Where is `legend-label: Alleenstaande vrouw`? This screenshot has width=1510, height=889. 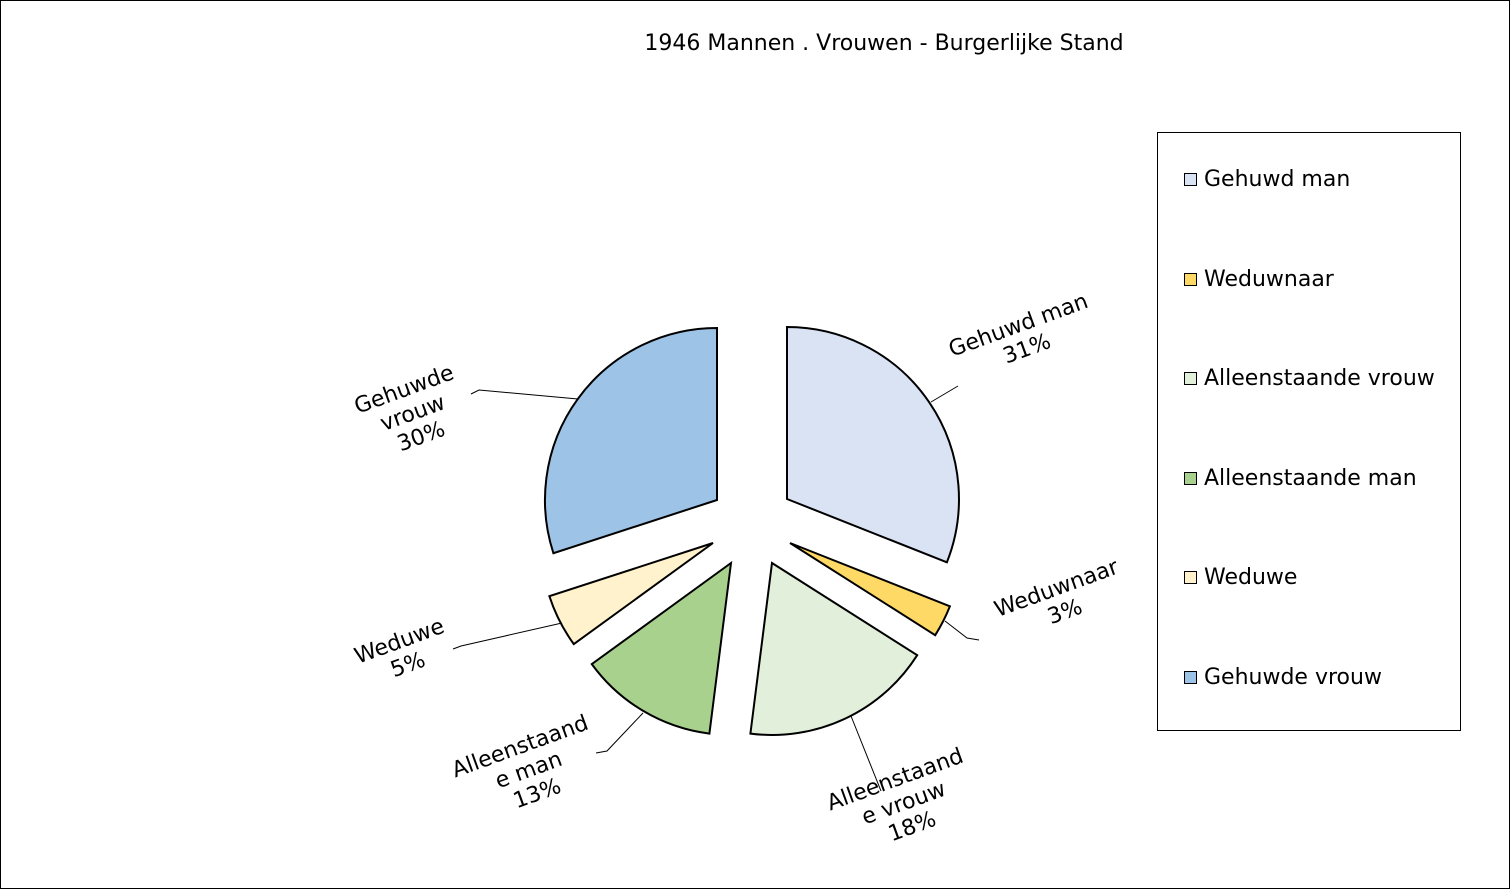
legend-label: Alleenstaande vrouw is located at coordinates (1319, 379).